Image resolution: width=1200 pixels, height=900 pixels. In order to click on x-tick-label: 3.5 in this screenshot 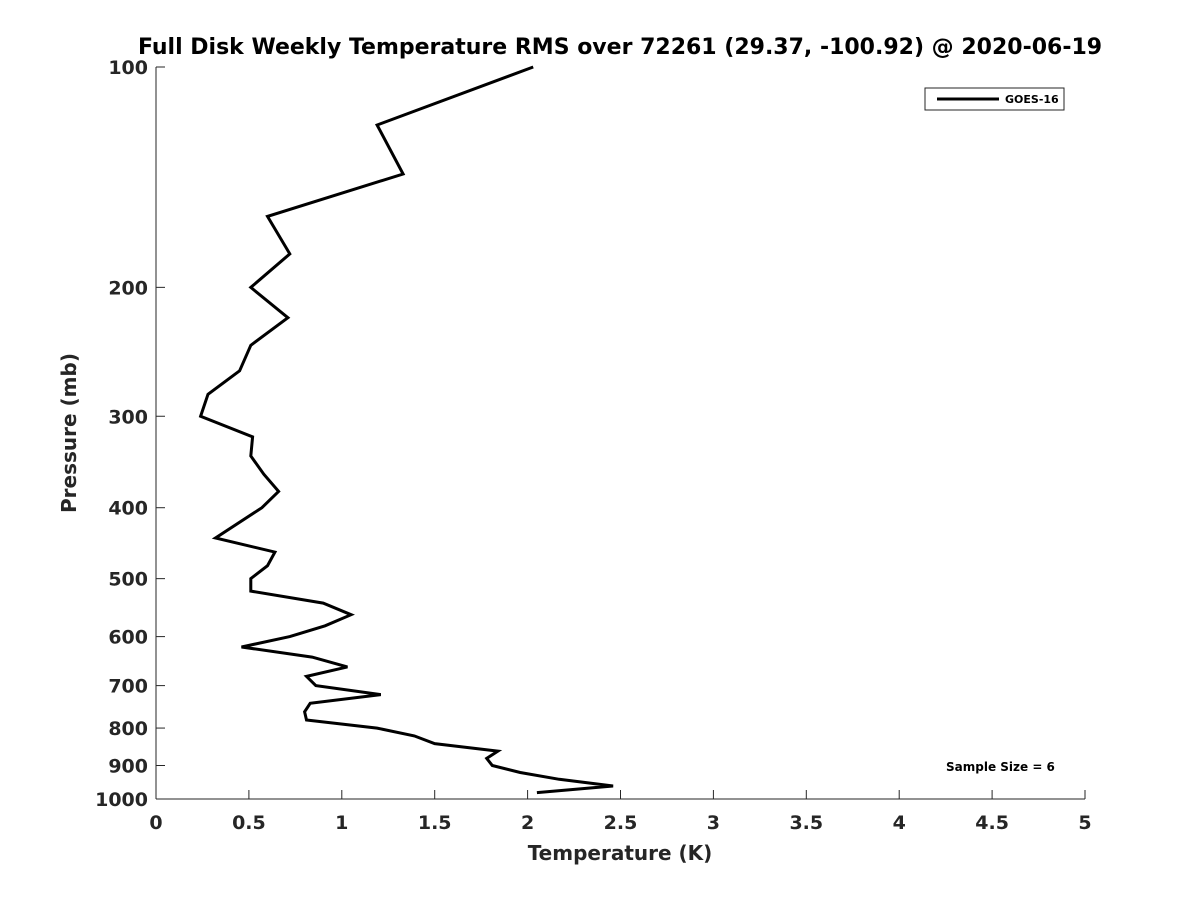, I will do `click(806, 823)`.